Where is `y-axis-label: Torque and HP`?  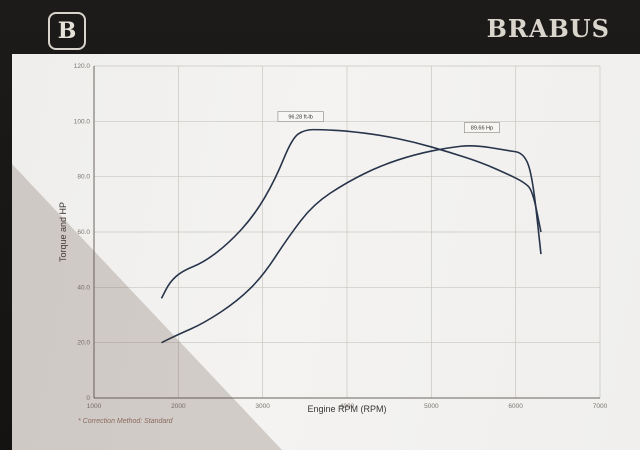
y-axis-label: Torque and HP is located at coordinates (63, 232).